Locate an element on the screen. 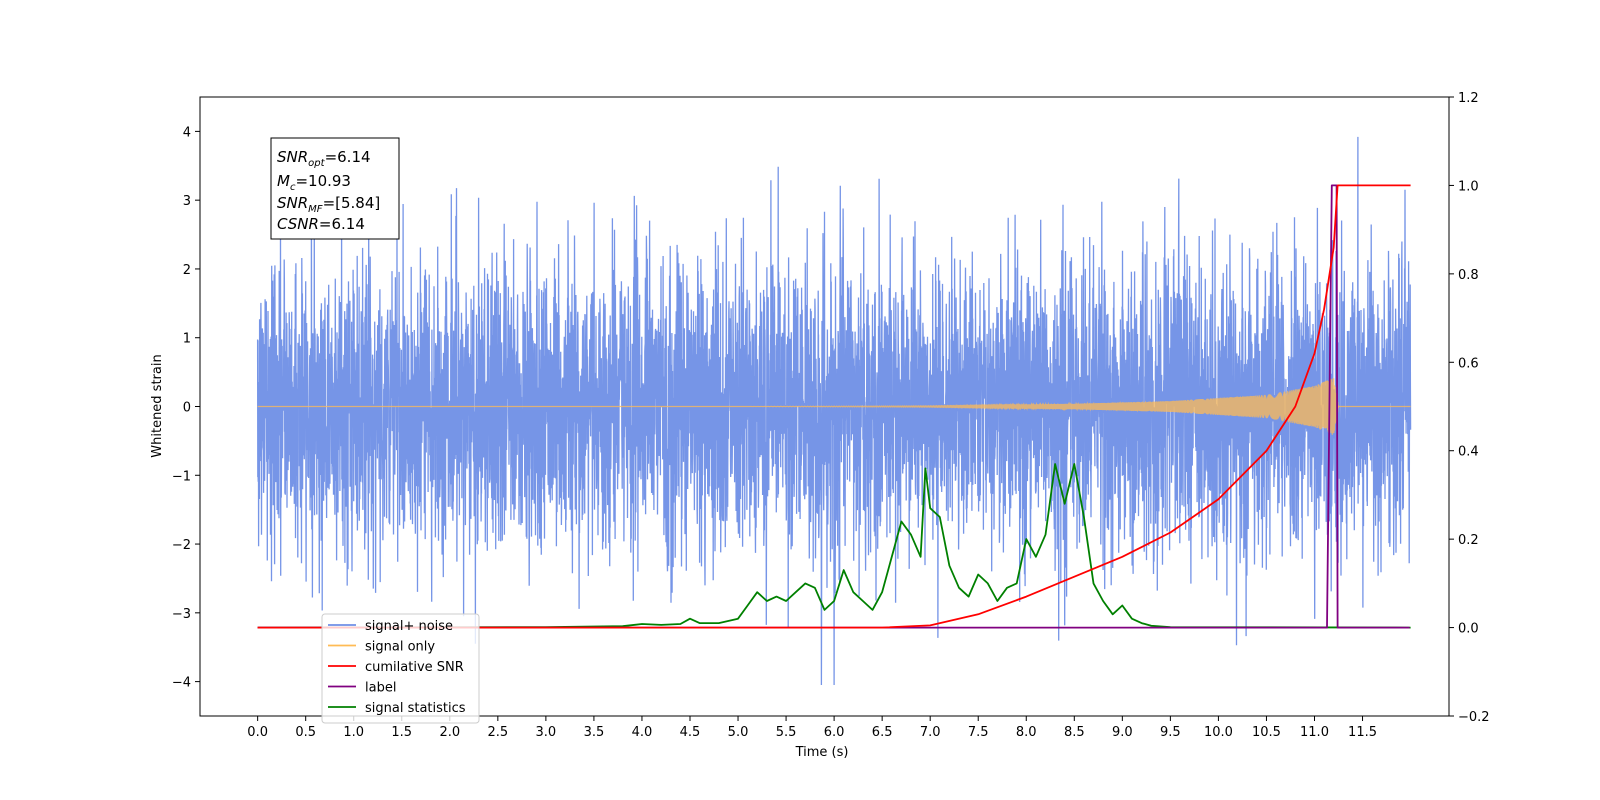 This screenshot has height=800, width=1600. x-tick-label: 8.0 is located at coordinates (1026, 732).